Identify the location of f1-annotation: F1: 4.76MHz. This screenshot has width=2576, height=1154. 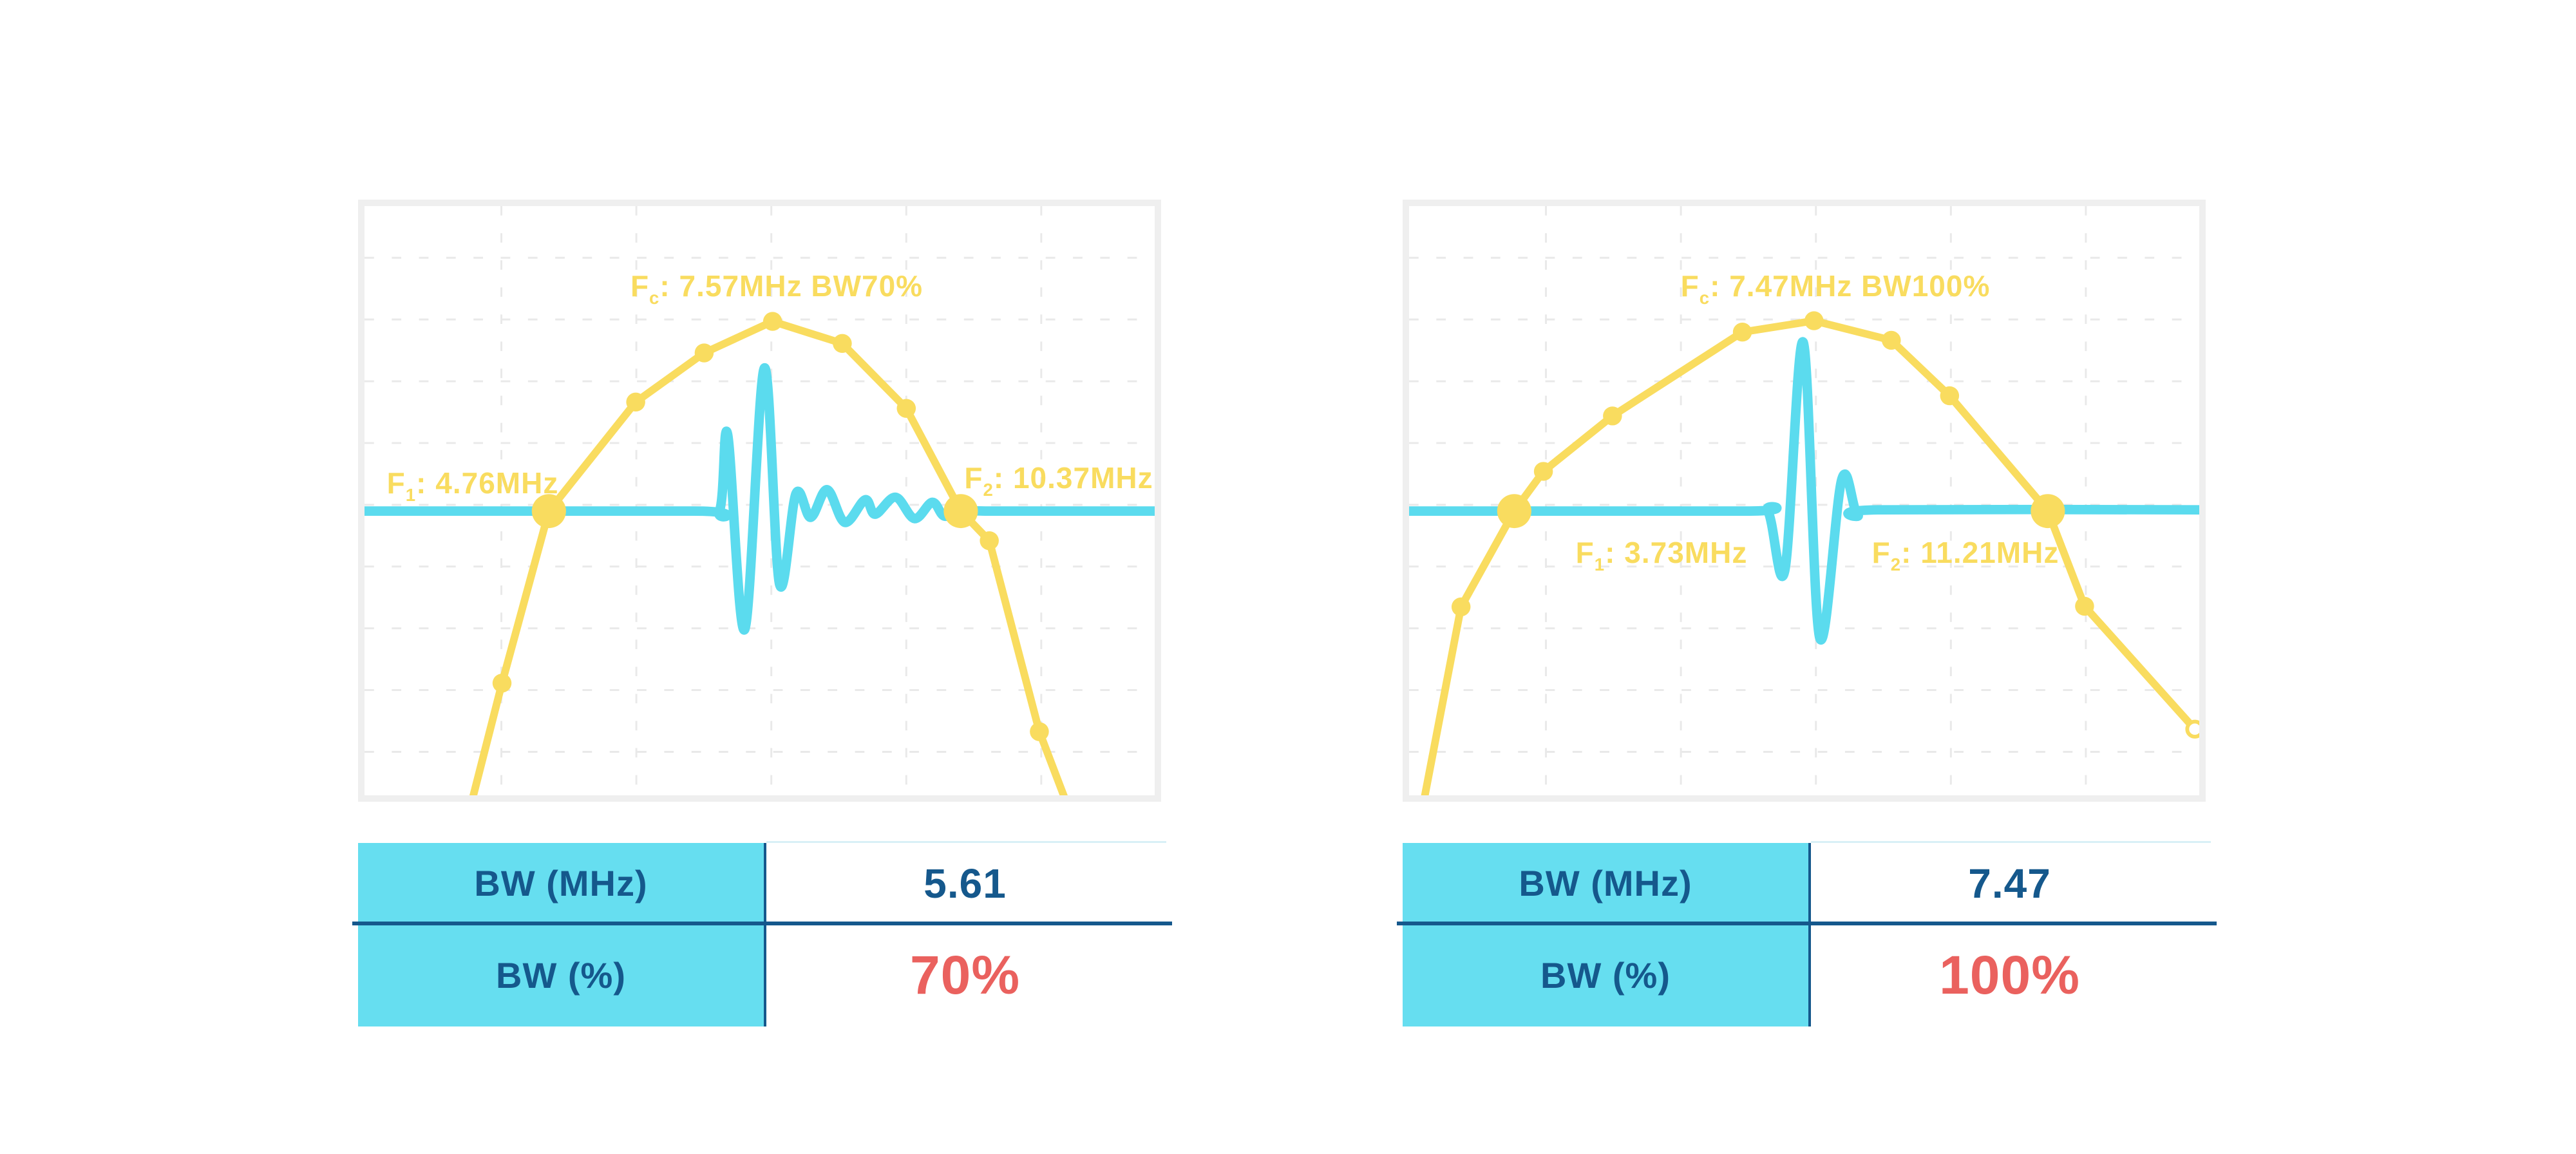
(473, 486).